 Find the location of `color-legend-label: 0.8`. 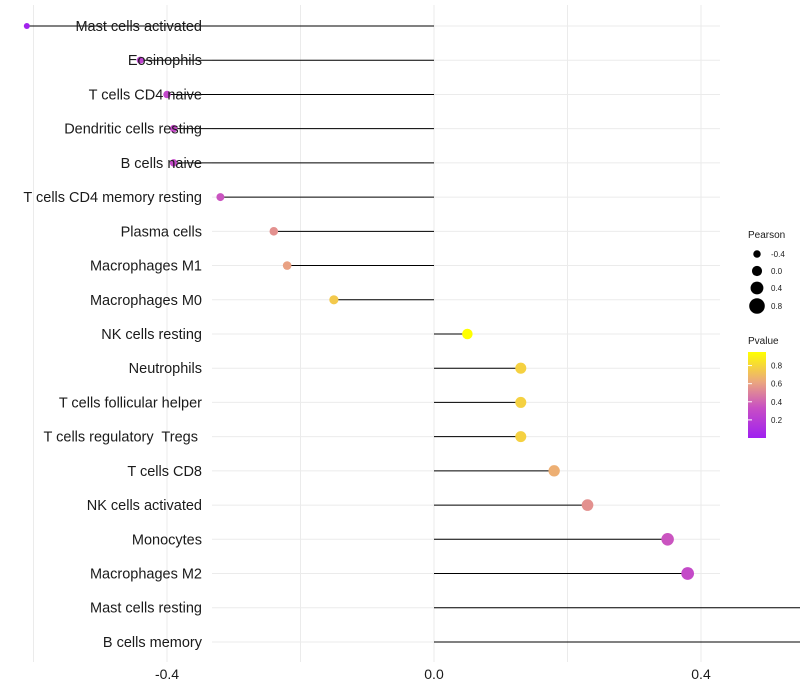

color-legend-label: 0.8 is located at coordinates (777, 366).